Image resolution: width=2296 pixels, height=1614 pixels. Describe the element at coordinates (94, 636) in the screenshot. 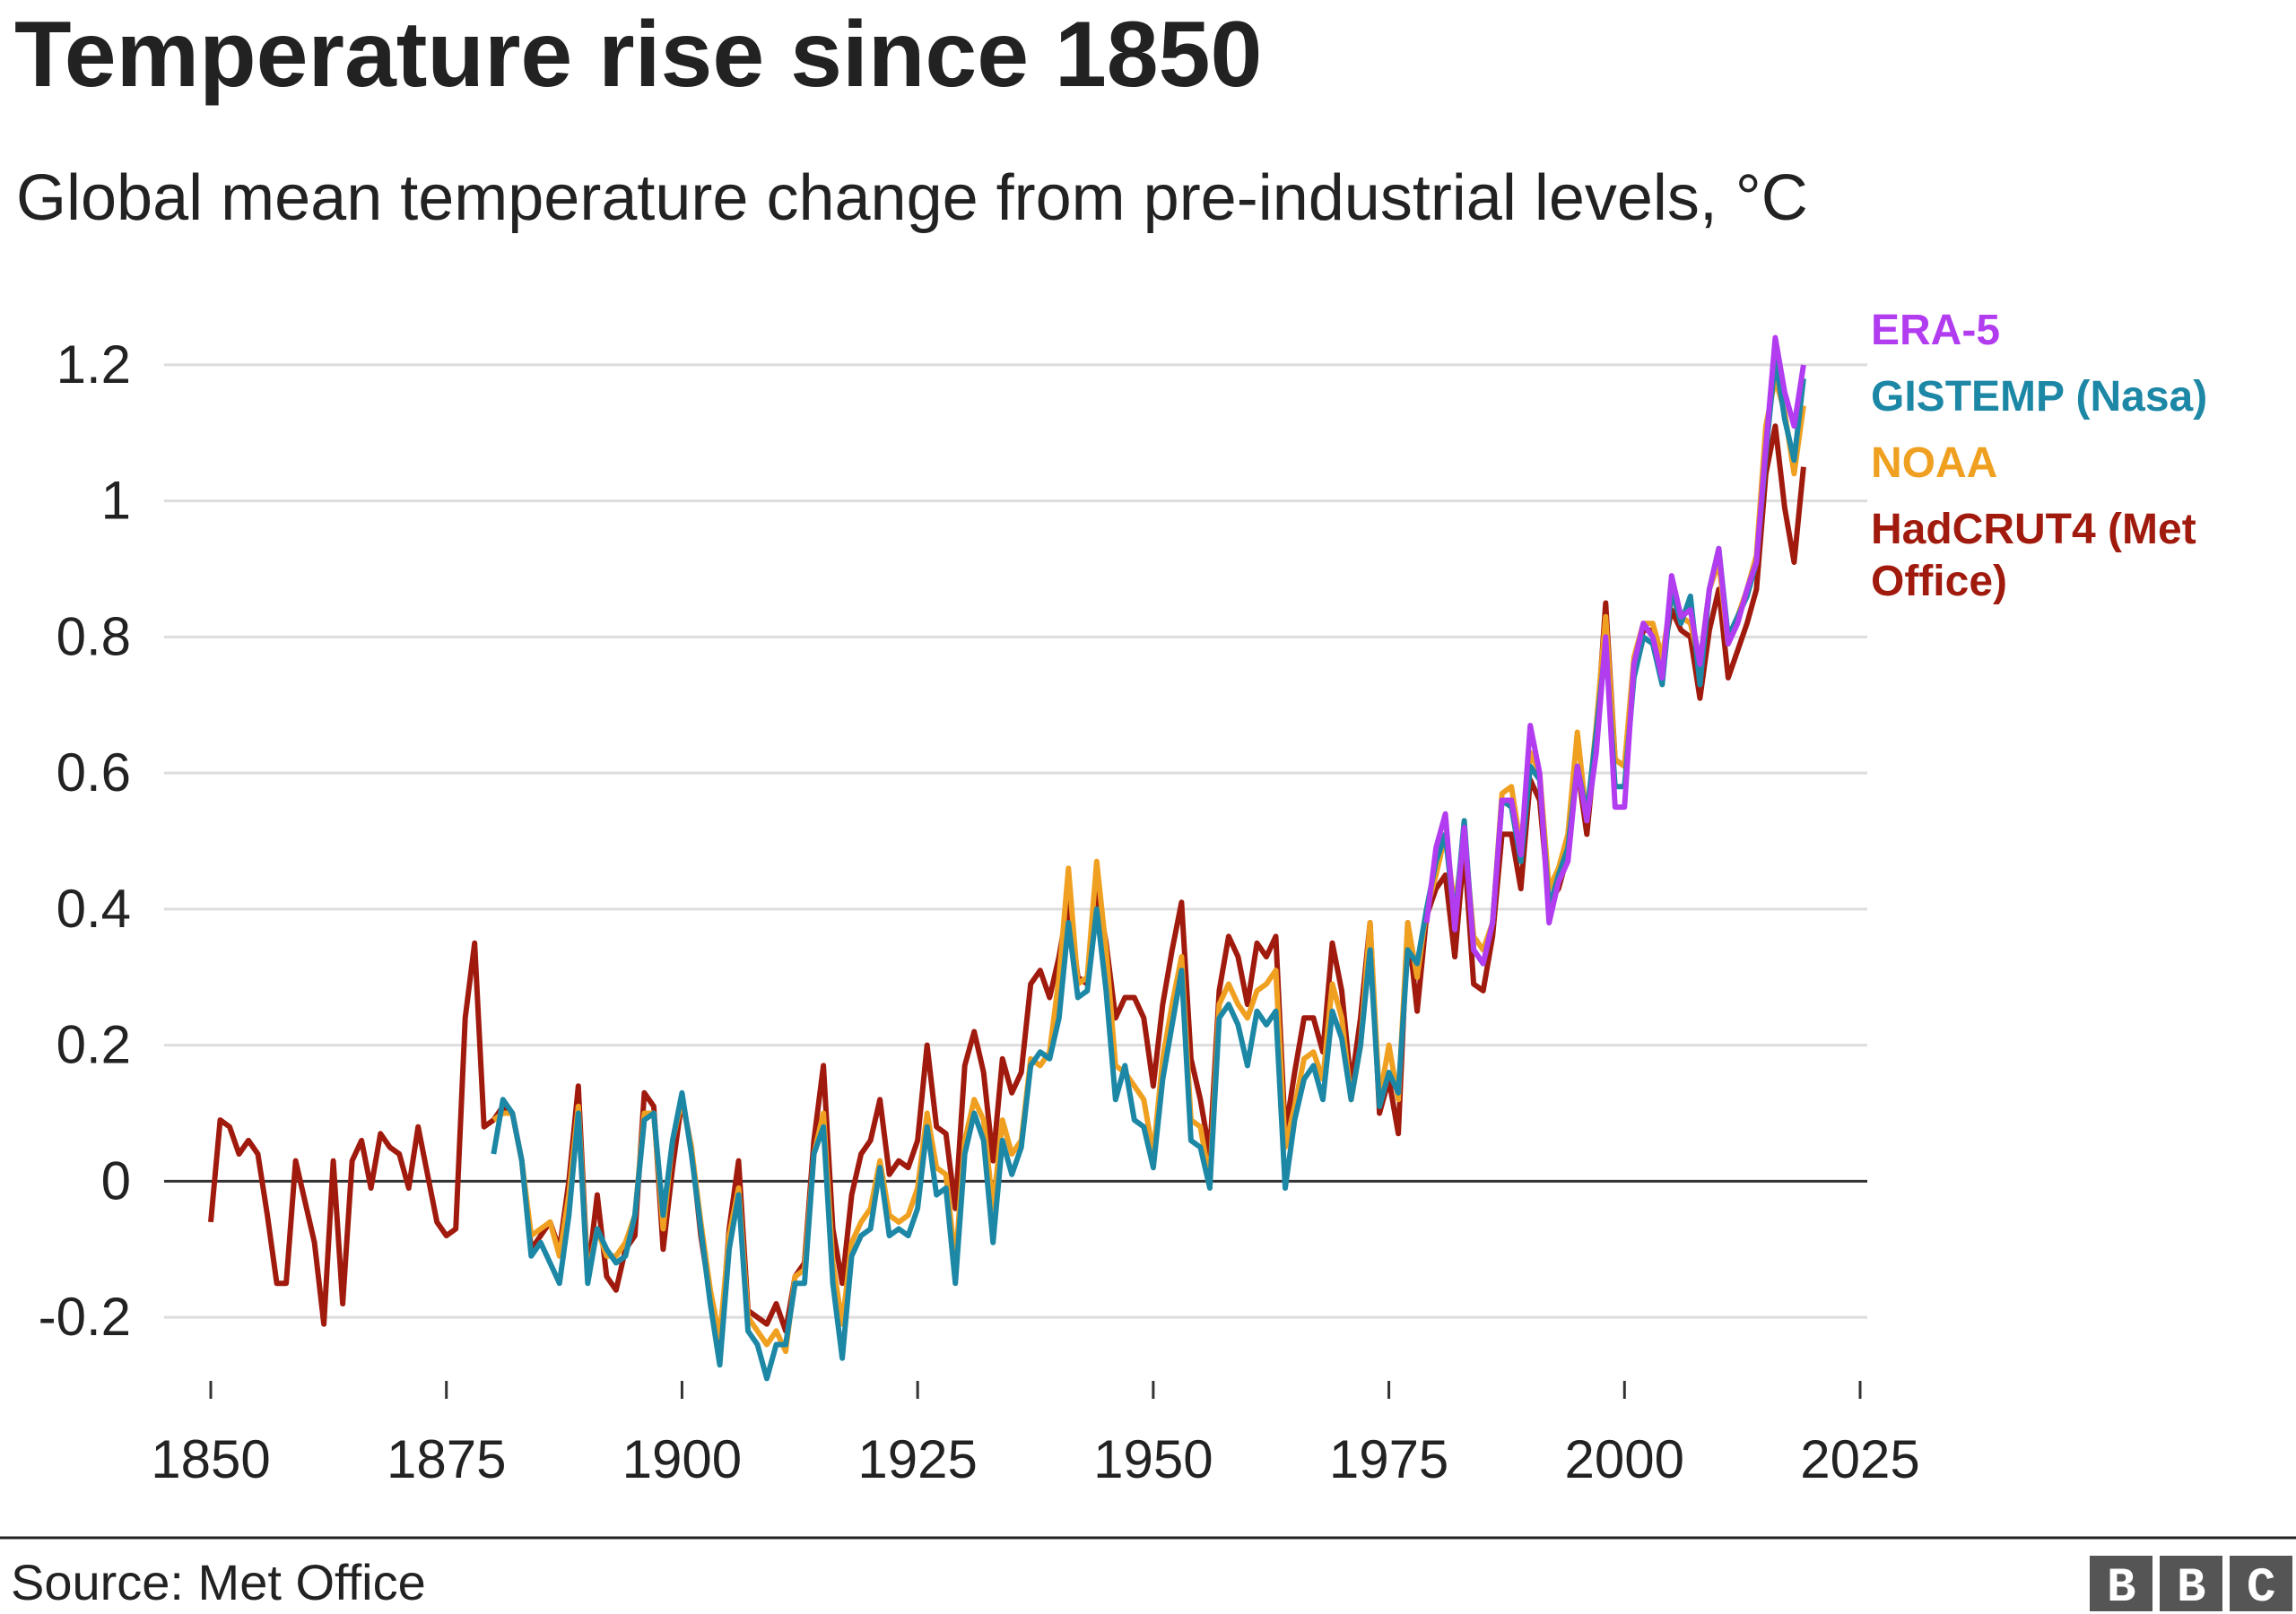

I see `y-tick-label: 0.8` at that location.